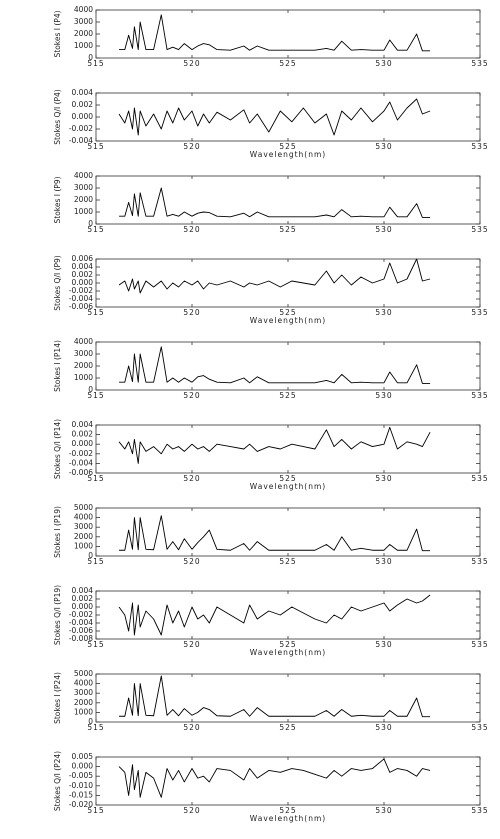 The width and height of the screenshot is (500, 839). I want to click on y-axis-label: Stokes I (P9), so click(57, 199).